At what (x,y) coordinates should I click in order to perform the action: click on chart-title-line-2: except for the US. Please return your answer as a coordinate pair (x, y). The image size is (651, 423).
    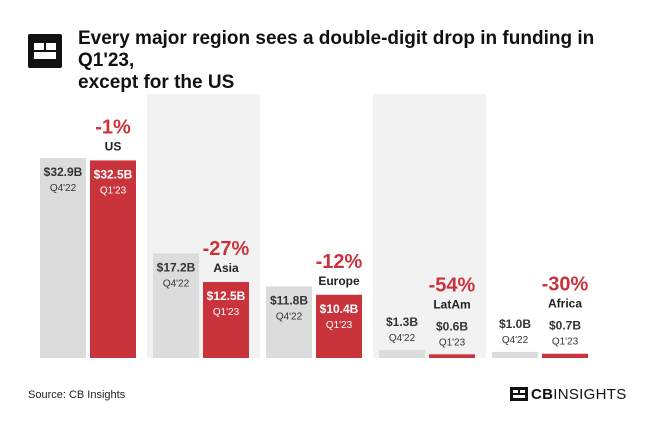
    Looking at the image, I should click on (156, 82).